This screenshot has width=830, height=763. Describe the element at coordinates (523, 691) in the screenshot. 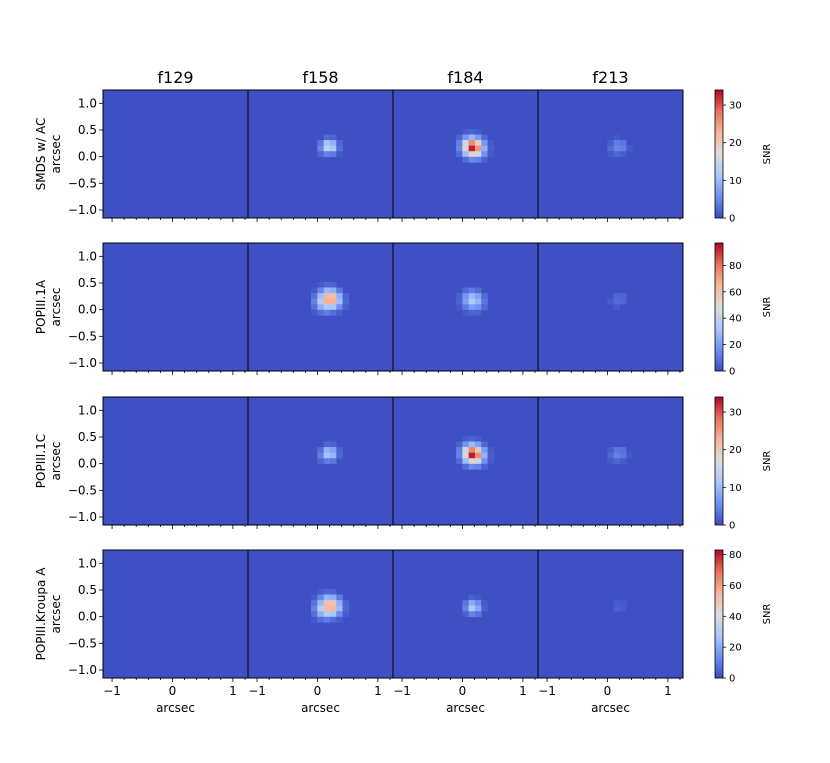

I see `x-tick-label: 1` at that location.